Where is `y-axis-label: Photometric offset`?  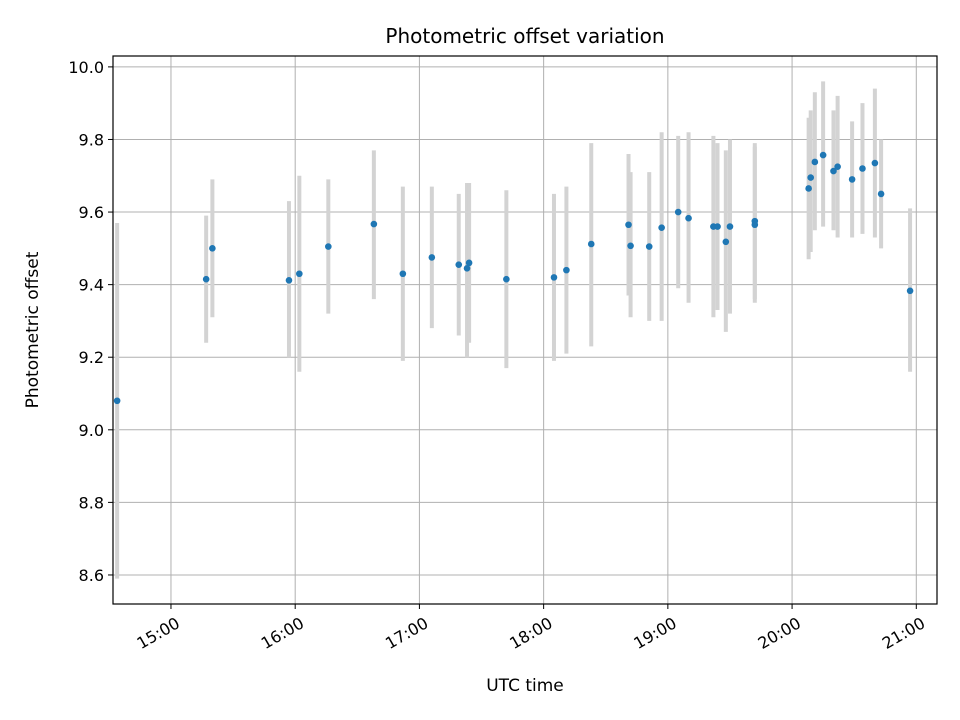 y-axis-label: Photometric offset is located at coordinates (33, 329).